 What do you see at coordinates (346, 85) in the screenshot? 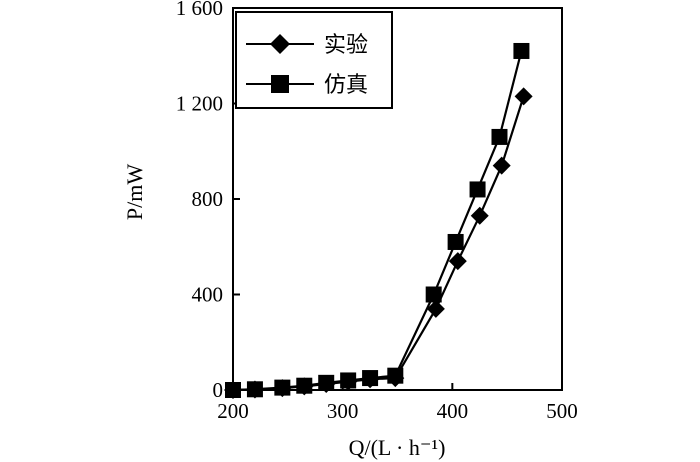
I see `legend-label-1: 仿真` at bounding box center [346, 85].